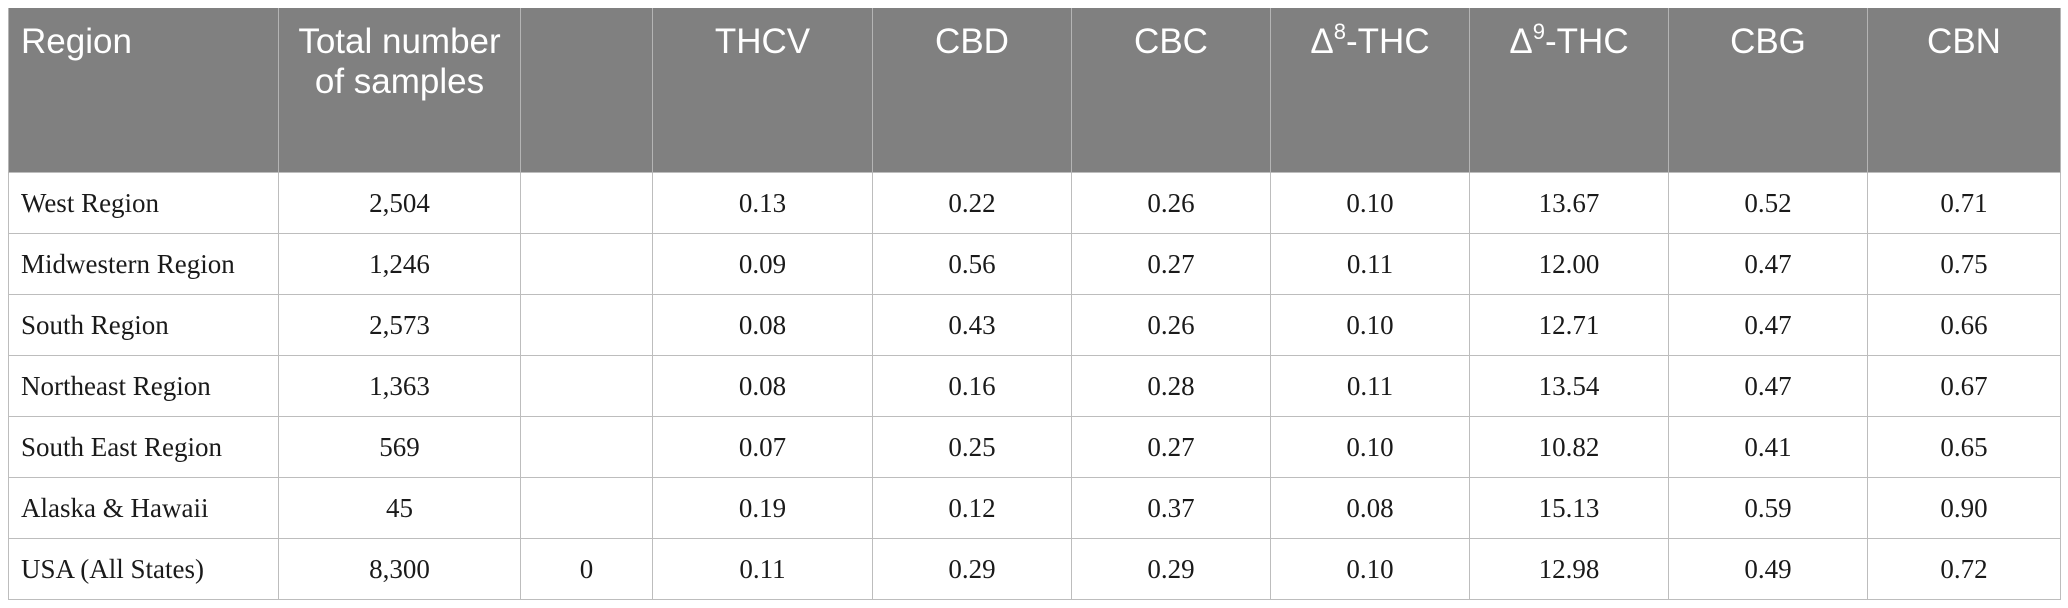  I want to click on header-delta8-thc: Δ8-THC, so click(1370, 90).